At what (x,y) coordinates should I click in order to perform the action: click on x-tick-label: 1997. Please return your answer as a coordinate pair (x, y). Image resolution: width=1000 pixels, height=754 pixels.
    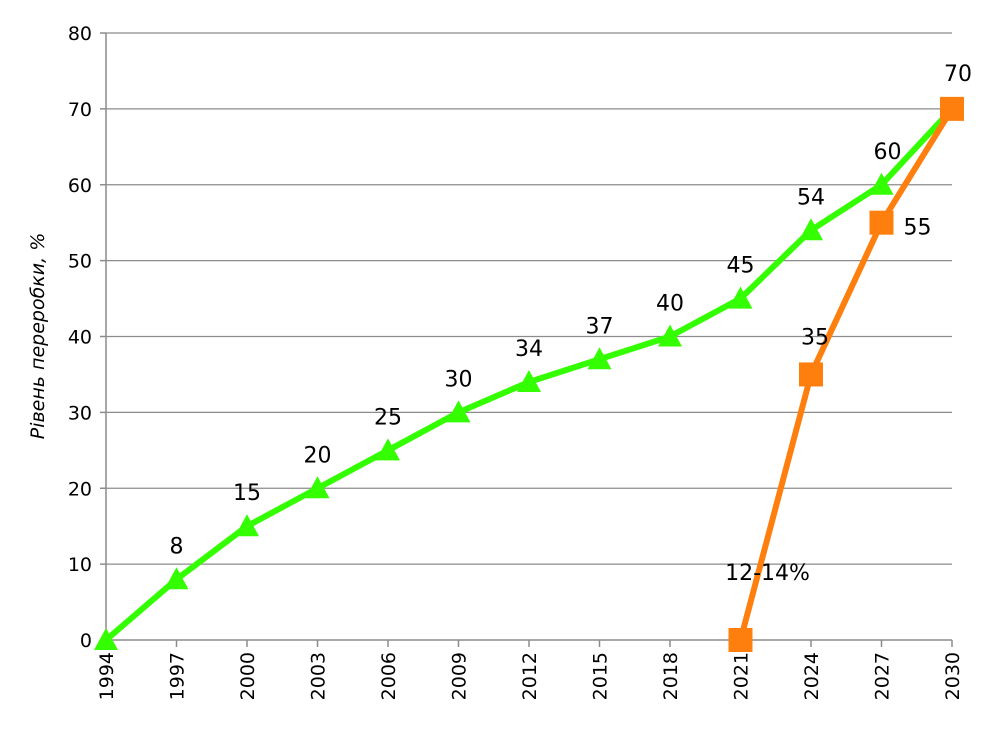
    Looking at the image, I should click on (178, 676).